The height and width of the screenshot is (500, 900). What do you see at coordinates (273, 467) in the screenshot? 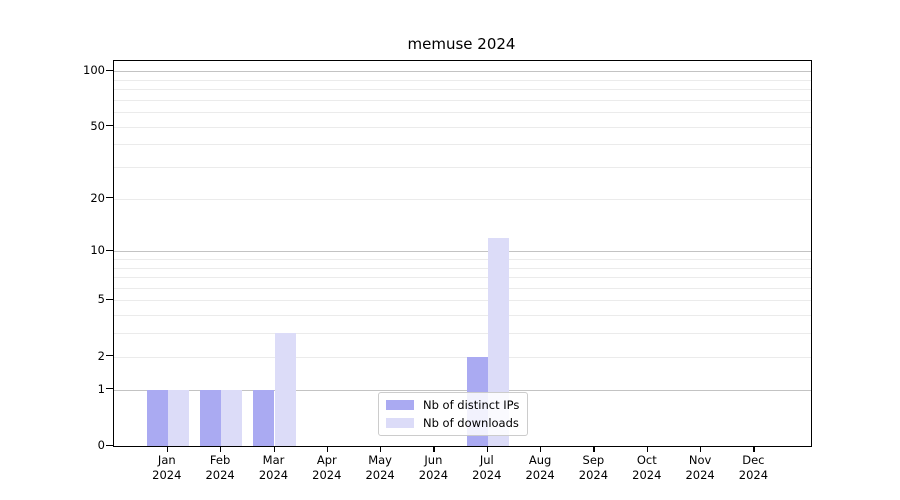
I see `x-tick-label: Mar 2024` at bounding box center [273, 467].